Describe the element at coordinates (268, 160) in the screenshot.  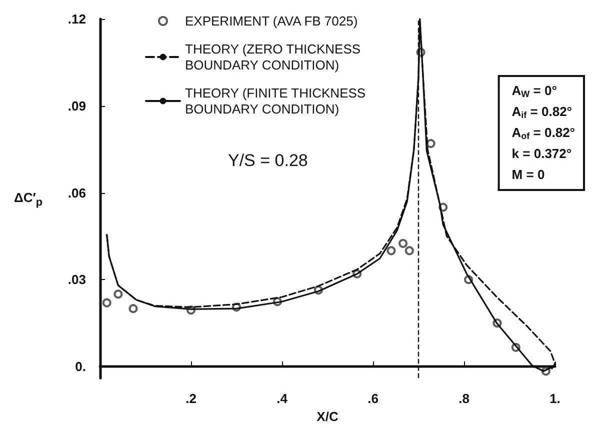
I see `annotation: Y/S = 0.28` at that location.